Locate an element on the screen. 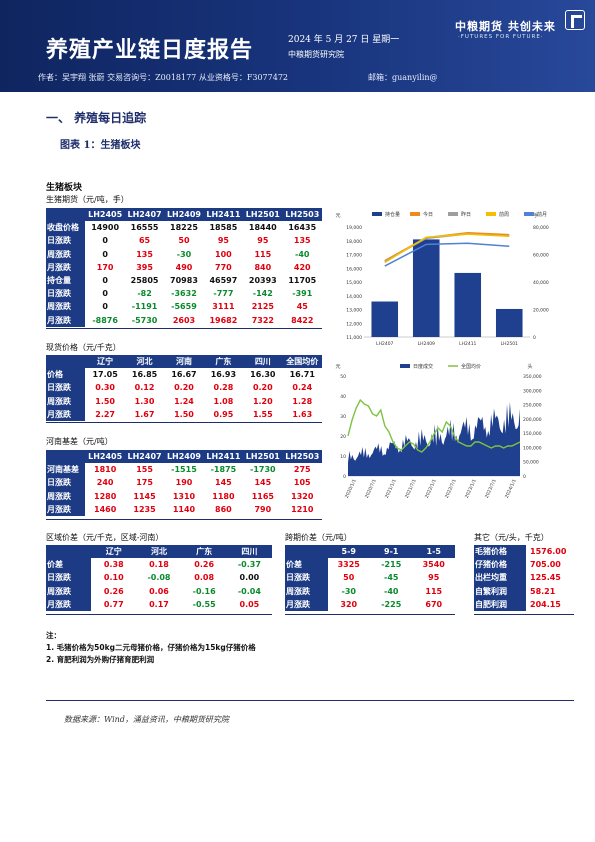  table-cell: 0.06 is located at coordinates (159, 591).